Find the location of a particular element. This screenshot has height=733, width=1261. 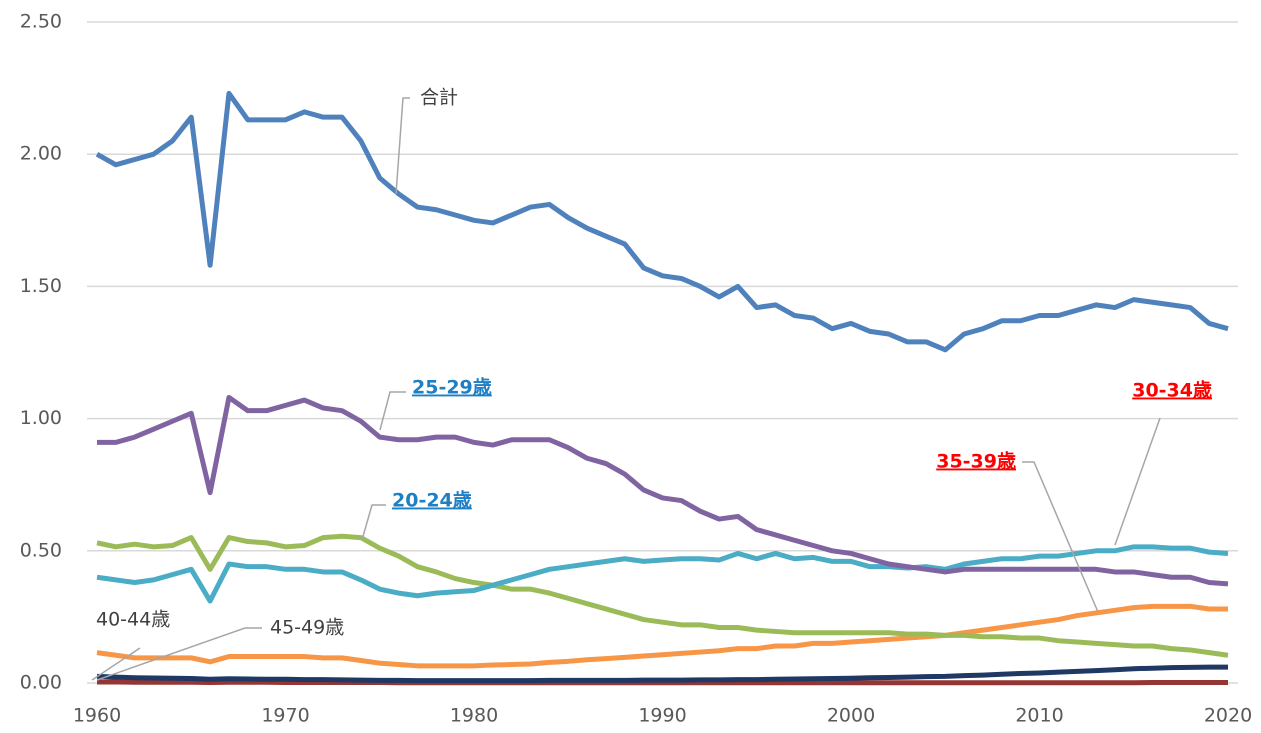

x-tick-label: 2010 is located at coordinates (1039, 716).